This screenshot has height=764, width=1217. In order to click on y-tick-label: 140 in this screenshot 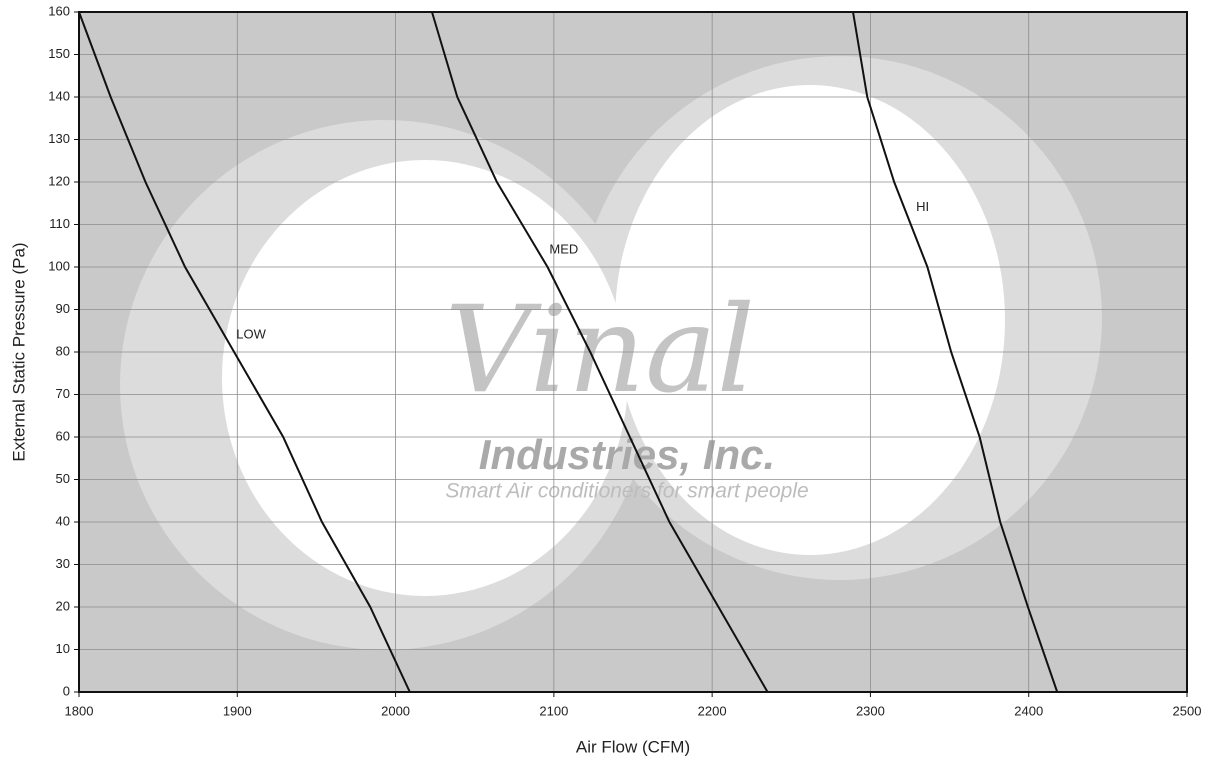, I will do `click(59, 95)`.